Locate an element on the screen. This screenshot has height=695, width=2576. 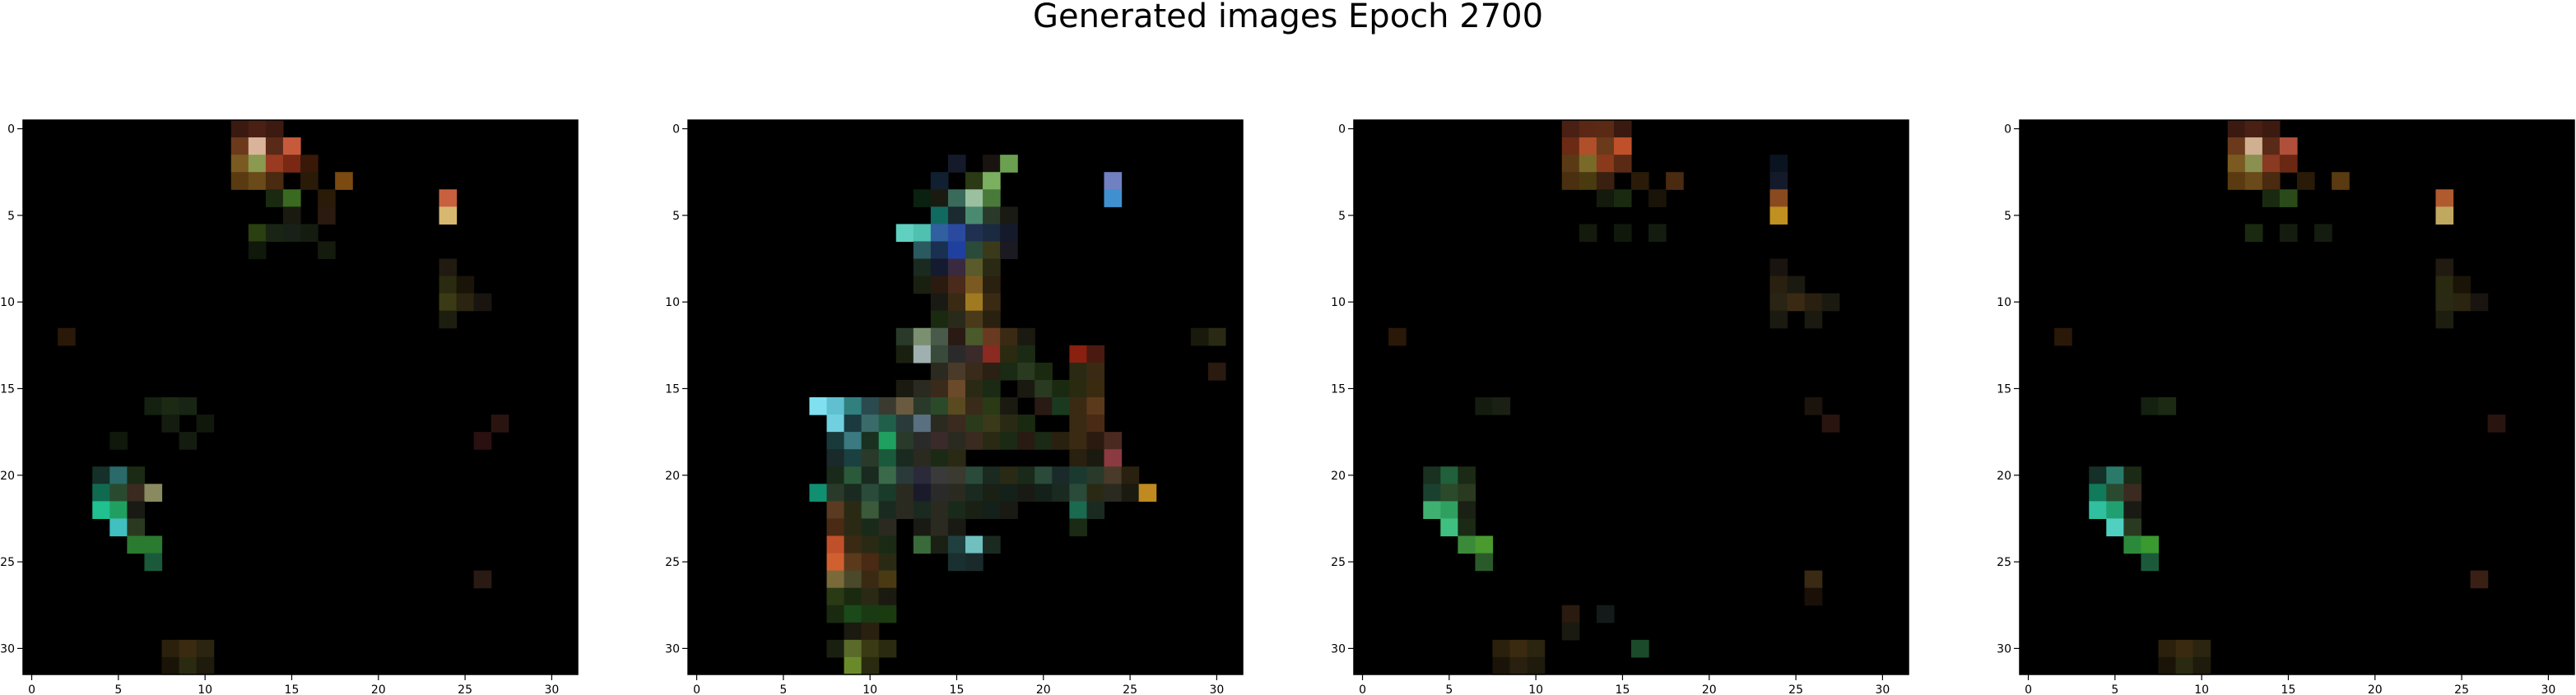
y-tick-label: 0 is located at coordinates (2007, 130).